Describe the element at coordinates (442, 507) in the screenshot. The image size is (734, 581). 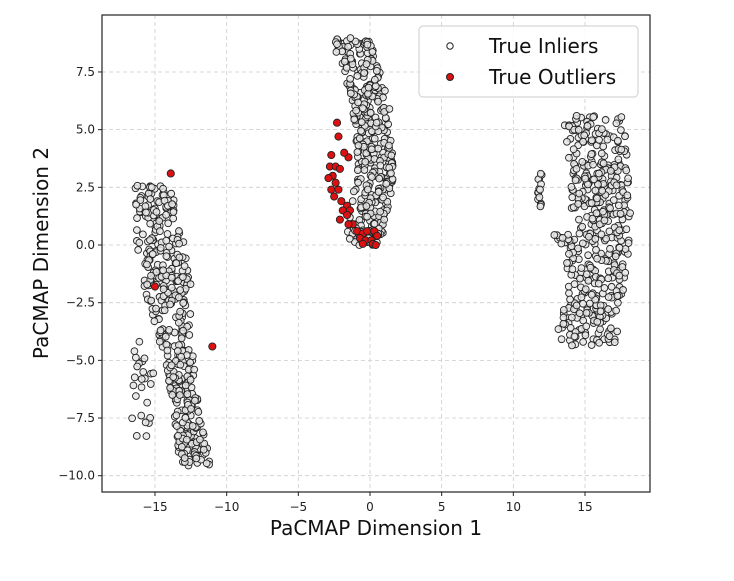
I see `x-tick-label: 5` at that location.